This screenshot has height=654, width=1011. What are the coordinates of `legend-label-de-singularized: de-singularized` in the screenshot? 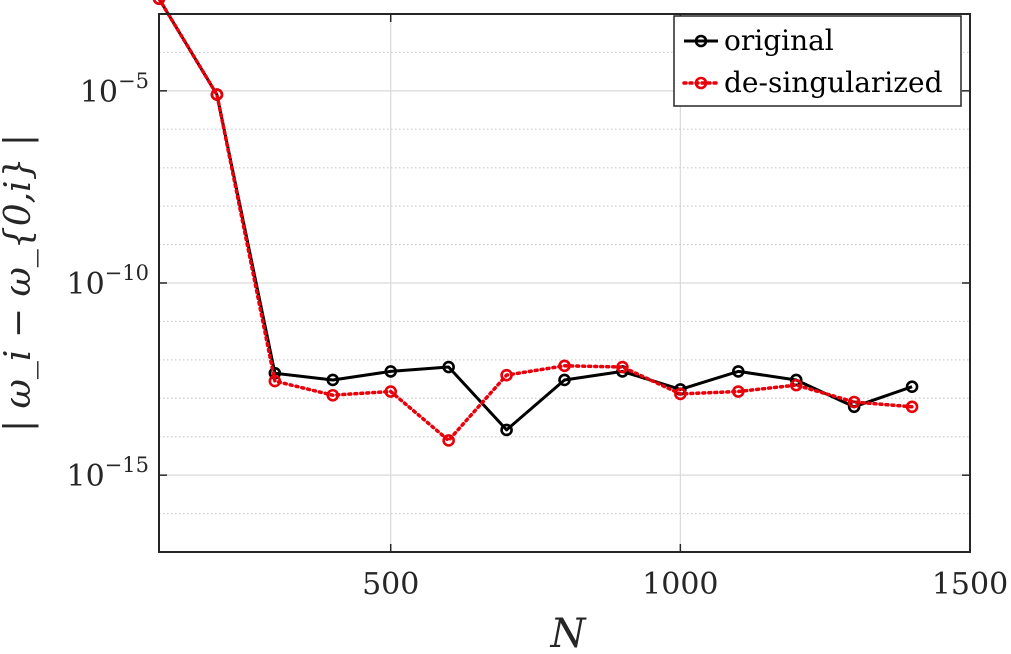 It's located at (833, 82).